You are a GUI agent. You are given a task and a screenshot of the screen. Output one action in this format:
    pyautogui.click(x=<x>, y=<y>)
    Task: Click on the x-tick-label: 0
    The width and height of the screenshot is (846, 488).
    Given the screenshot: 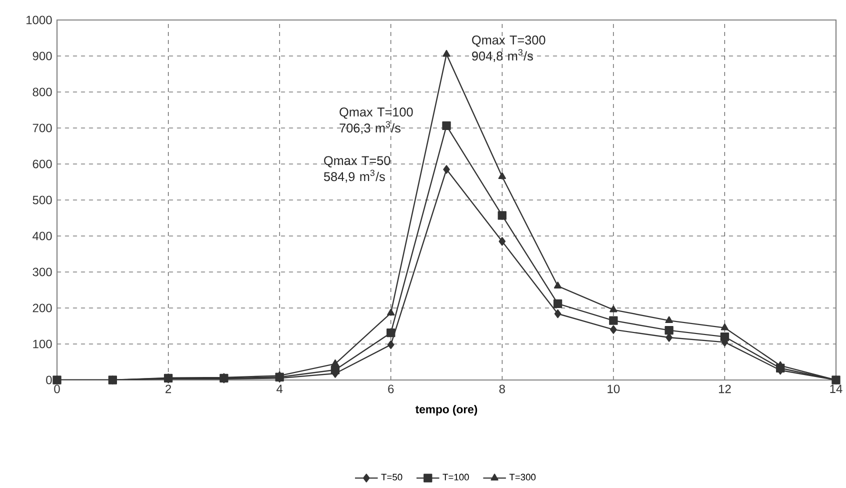 What is the action you would take?
    pyautogui.click(x=57, y=389)
    